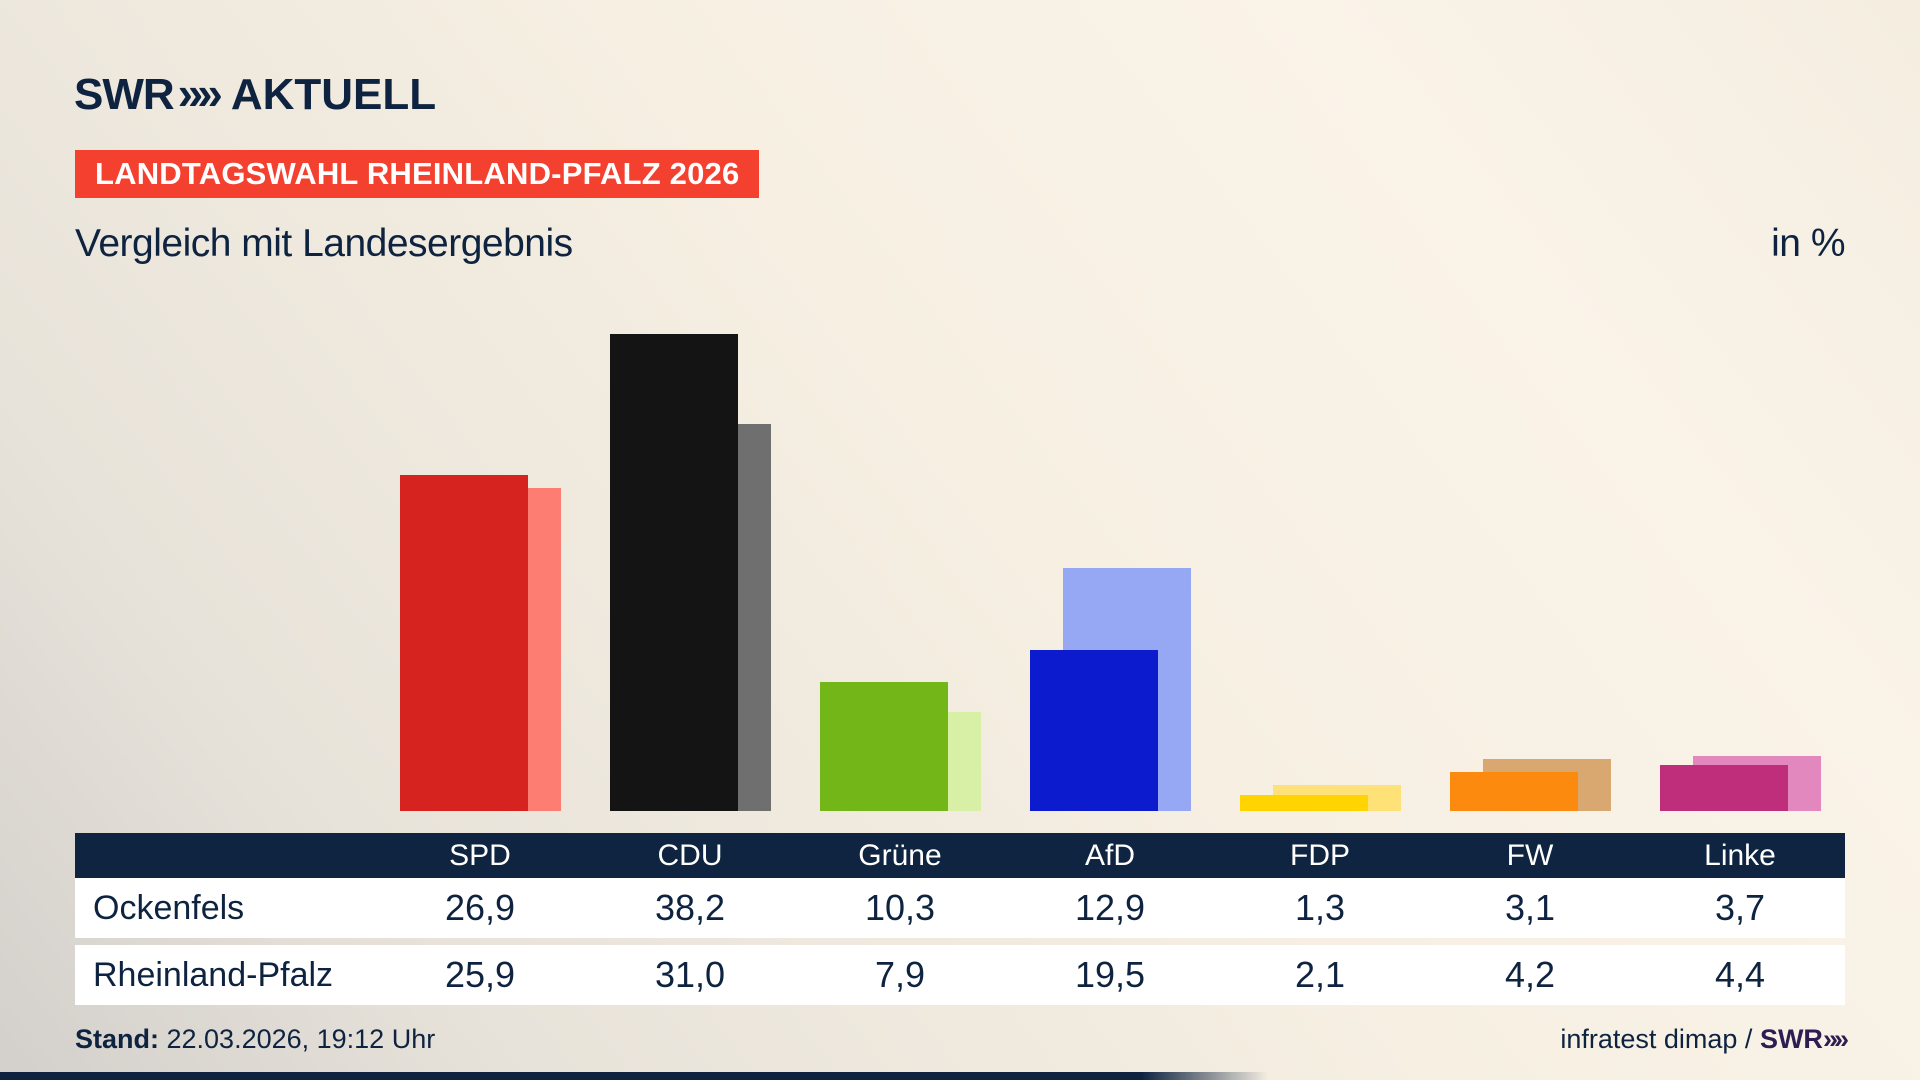  What do you see at coordinates (117, 1039) in the screenshot?
I see `stand-label: Stand:` at bounding box center [117, 1039].